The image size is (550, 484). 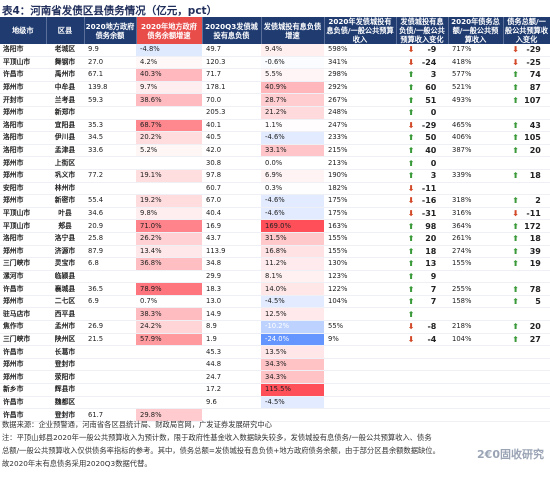 What do you see at coordinates (110, 50) in the screenshot?
I see `value-cell: 9.9` at bounding box center [110, 50].